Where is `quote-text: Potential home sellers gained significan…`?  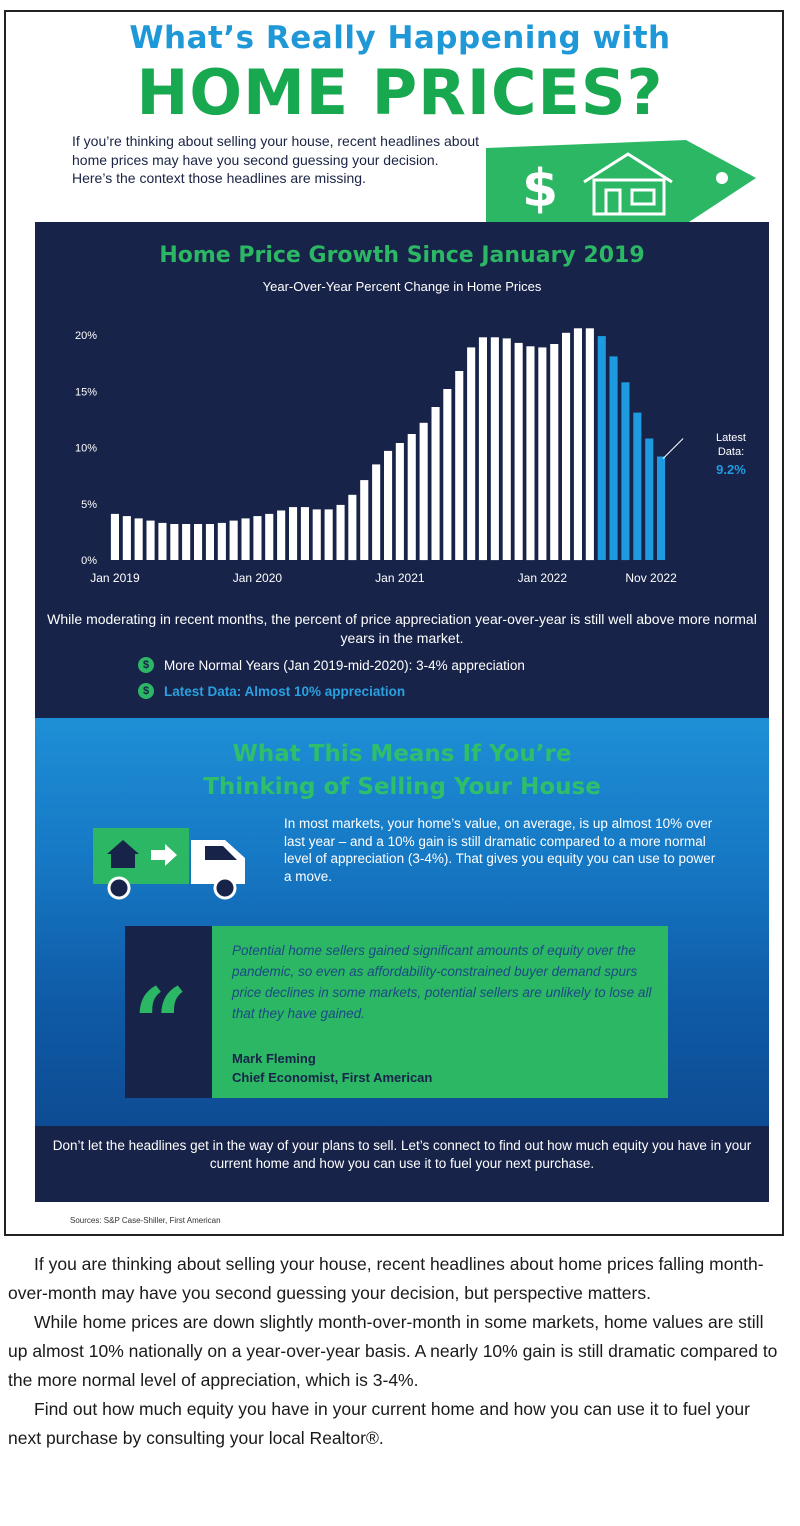
quote-text: Potential home sellers gained significan… is located at coordinates (442, 982).